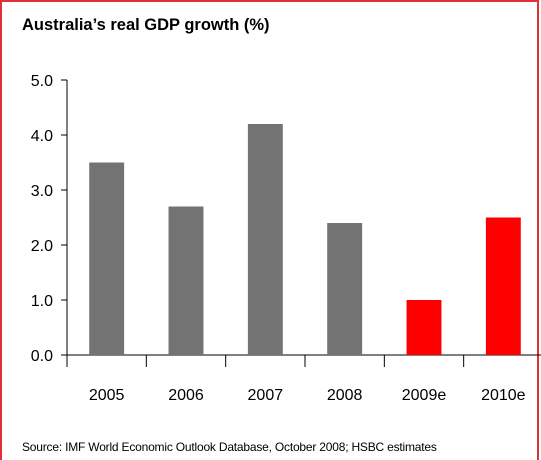  Describe the element at coordinates (265, 239) in the screenshot. I see `bar-2007` at that location.